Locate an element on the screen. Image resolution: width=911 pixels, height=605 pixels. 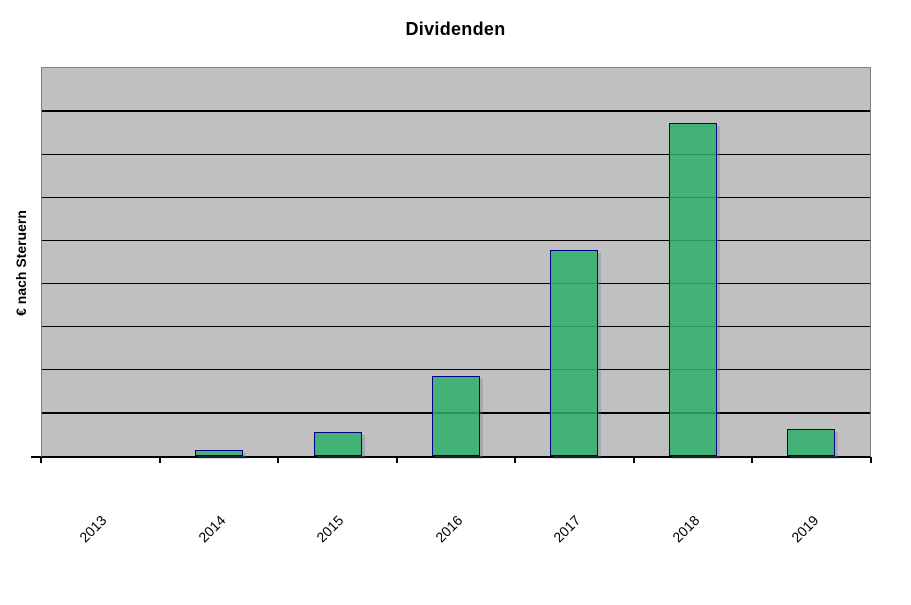
x-tick-label-2018: 2018 is located at coordinates (686, 529).